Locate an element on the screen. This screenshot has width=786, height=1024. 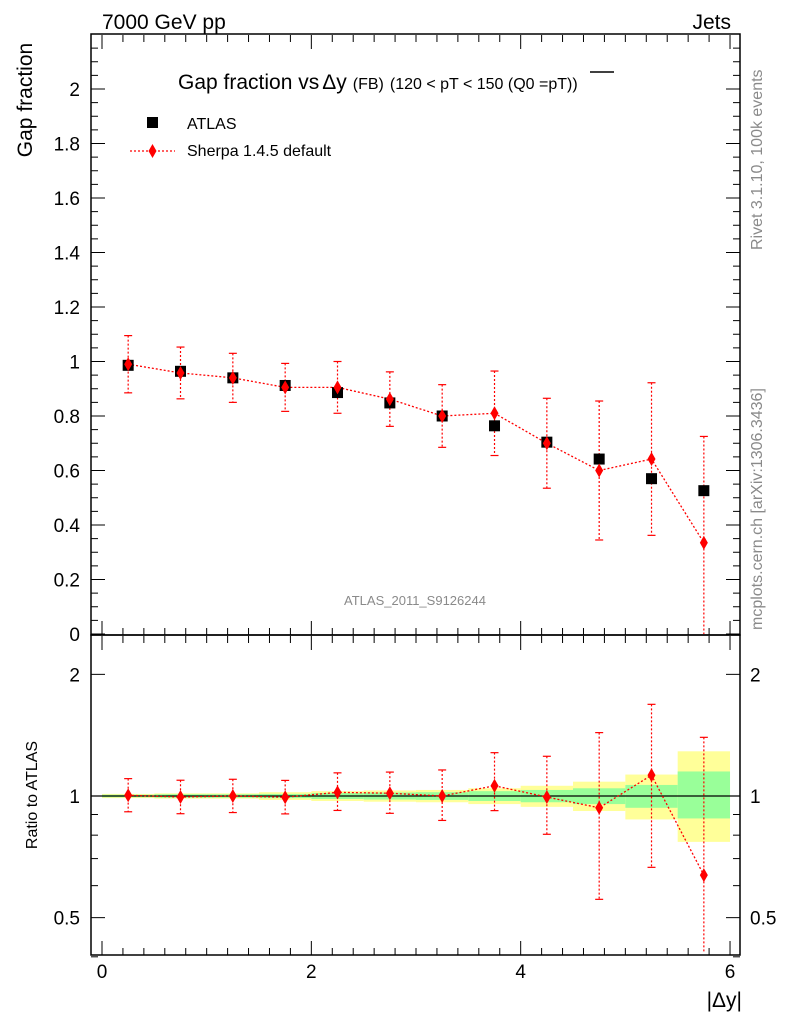
upper-y-tick-label: 0.4 is located at coordinates (67, 526).